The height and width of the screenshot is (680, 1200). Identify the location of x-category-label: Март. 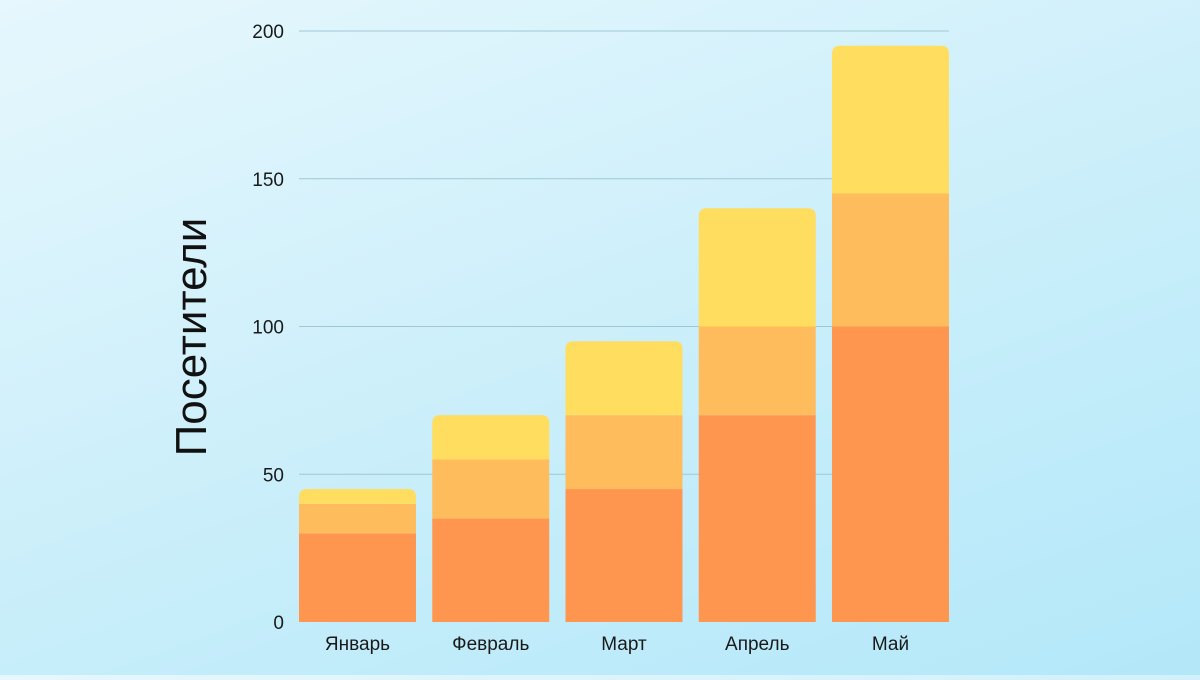
(624, 644).